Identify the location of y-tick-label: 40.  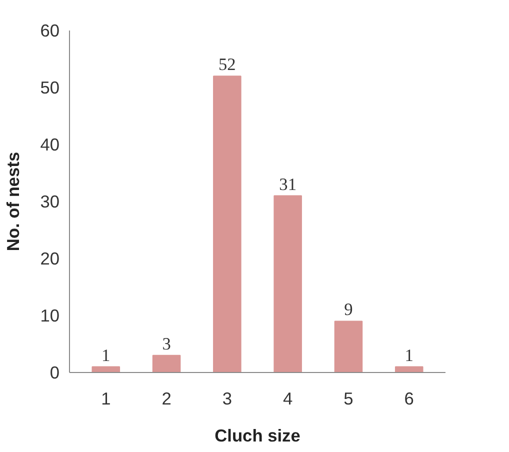
(50, 144).